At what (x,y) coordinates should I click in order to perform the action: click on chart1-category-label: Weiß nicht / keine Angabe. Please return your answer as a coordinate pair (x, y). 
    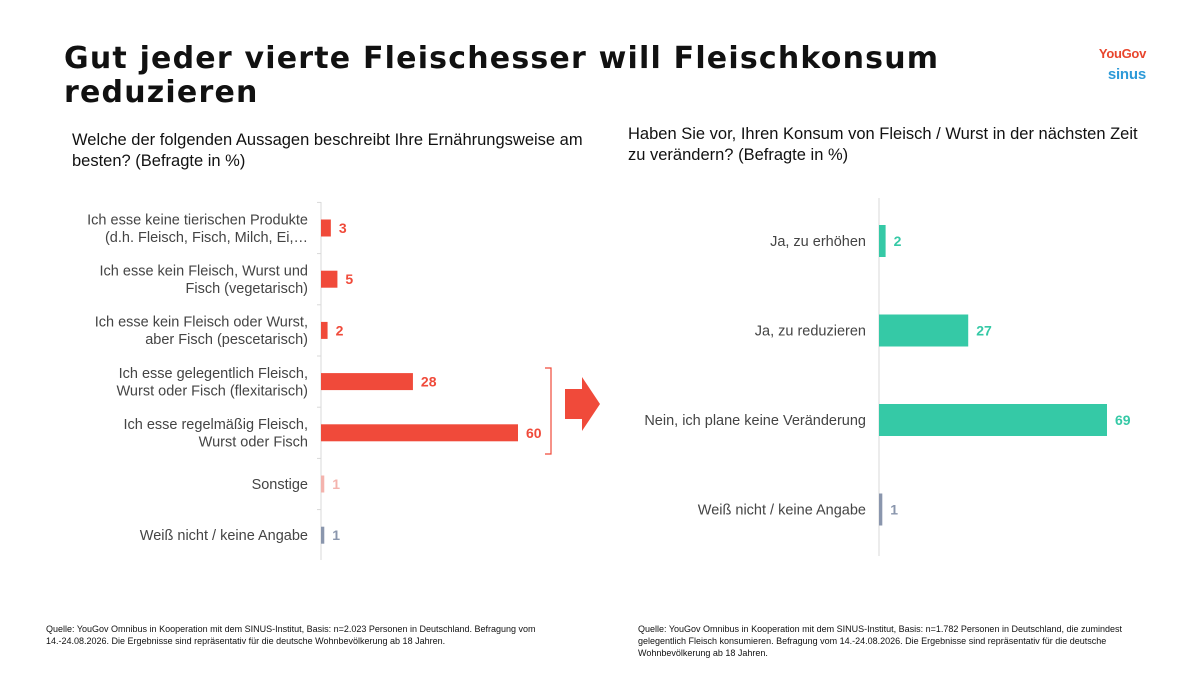
    Looking at the image, I should click on (782, 511).